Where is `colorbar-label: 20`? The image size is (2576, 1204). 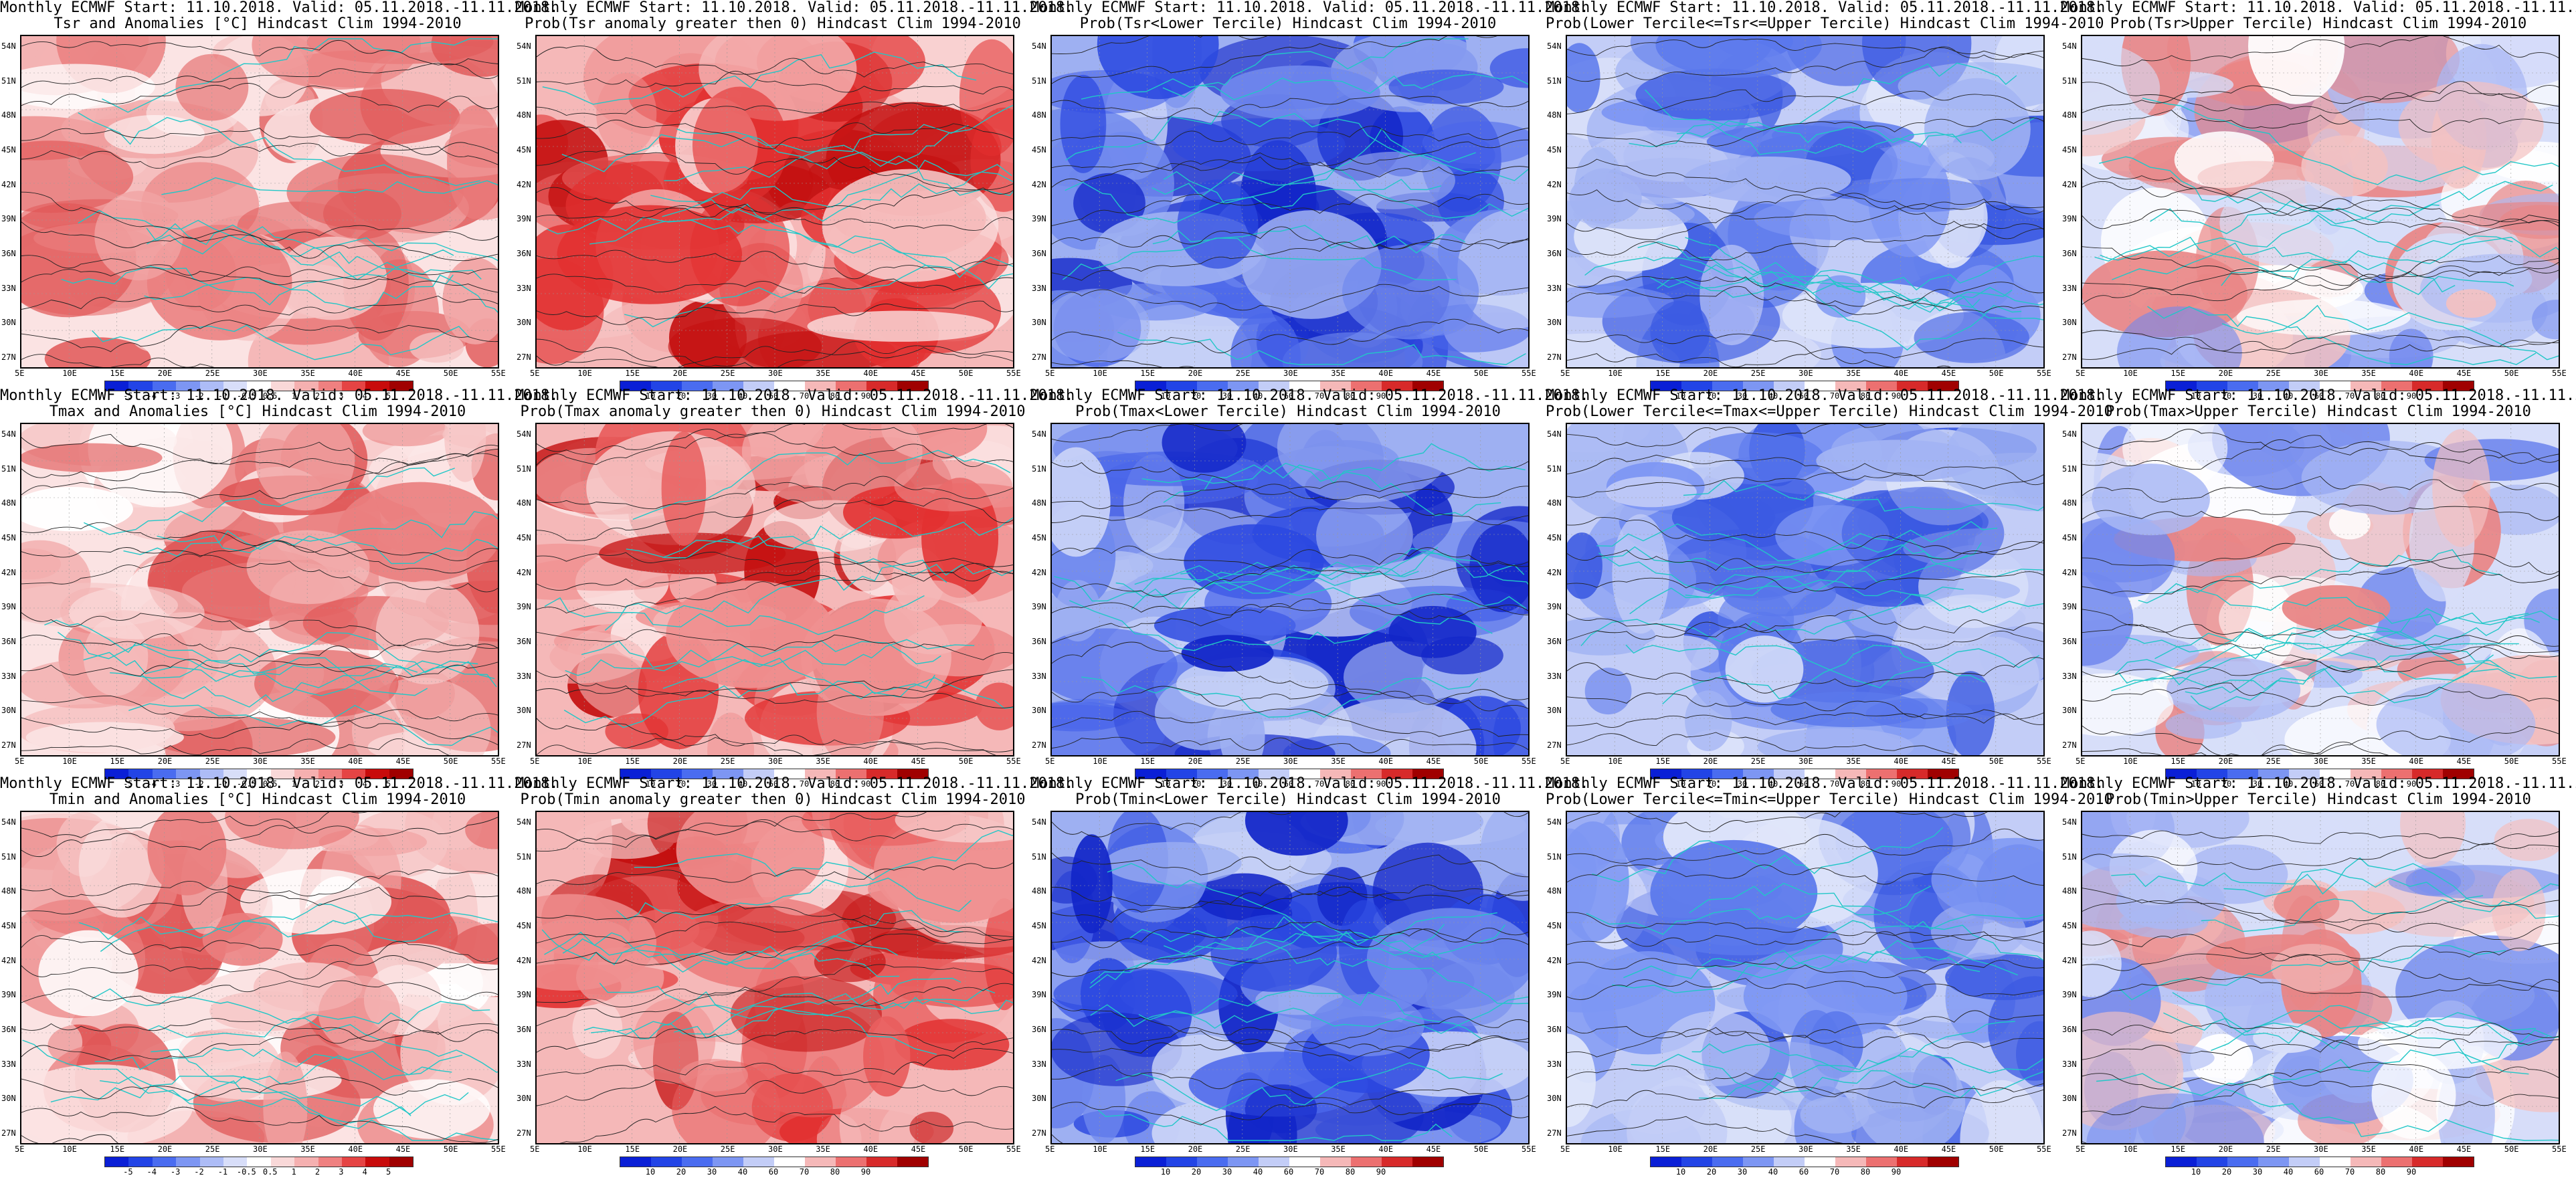
colorbar-label: 20 is located at coordinates (2226, 1172).